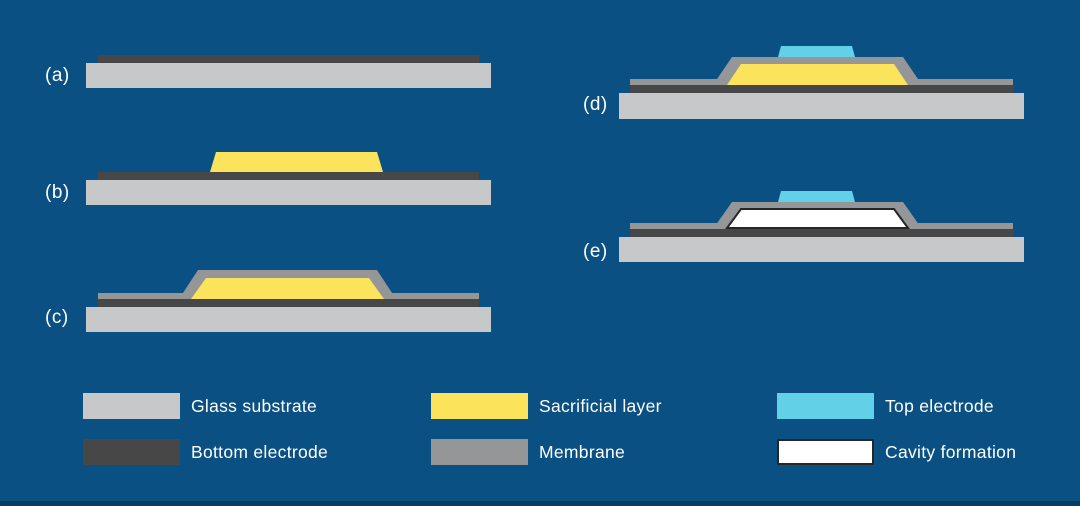  I want to click on step-c-diagram, so click(288, 301).